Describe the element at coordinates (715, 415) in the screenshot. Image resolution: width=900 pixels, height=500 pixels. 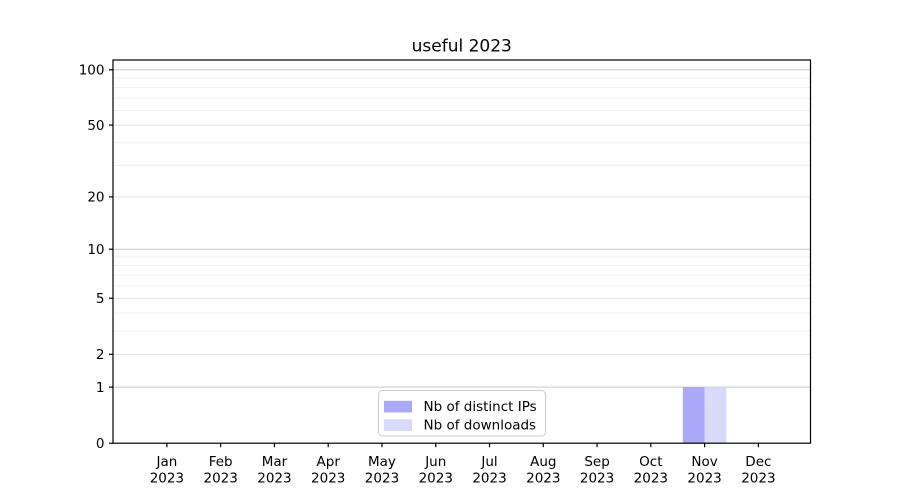
I see `bar-nb-of-downloads` at that location.